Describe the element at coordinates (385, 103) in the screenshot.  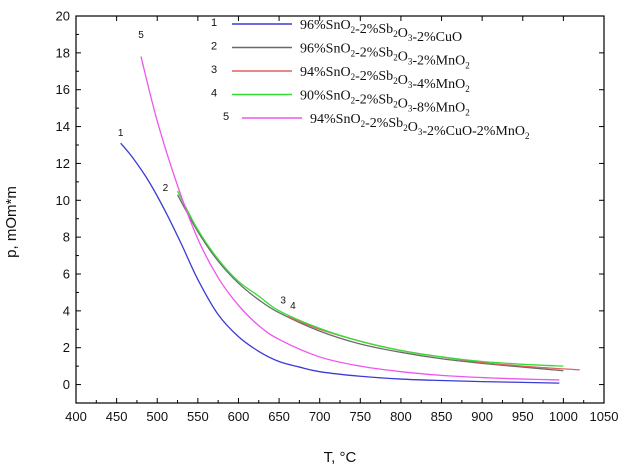
I see `legend-label-4: 90%SnO2-2%Sb2O3-8%MnO2` at that location.